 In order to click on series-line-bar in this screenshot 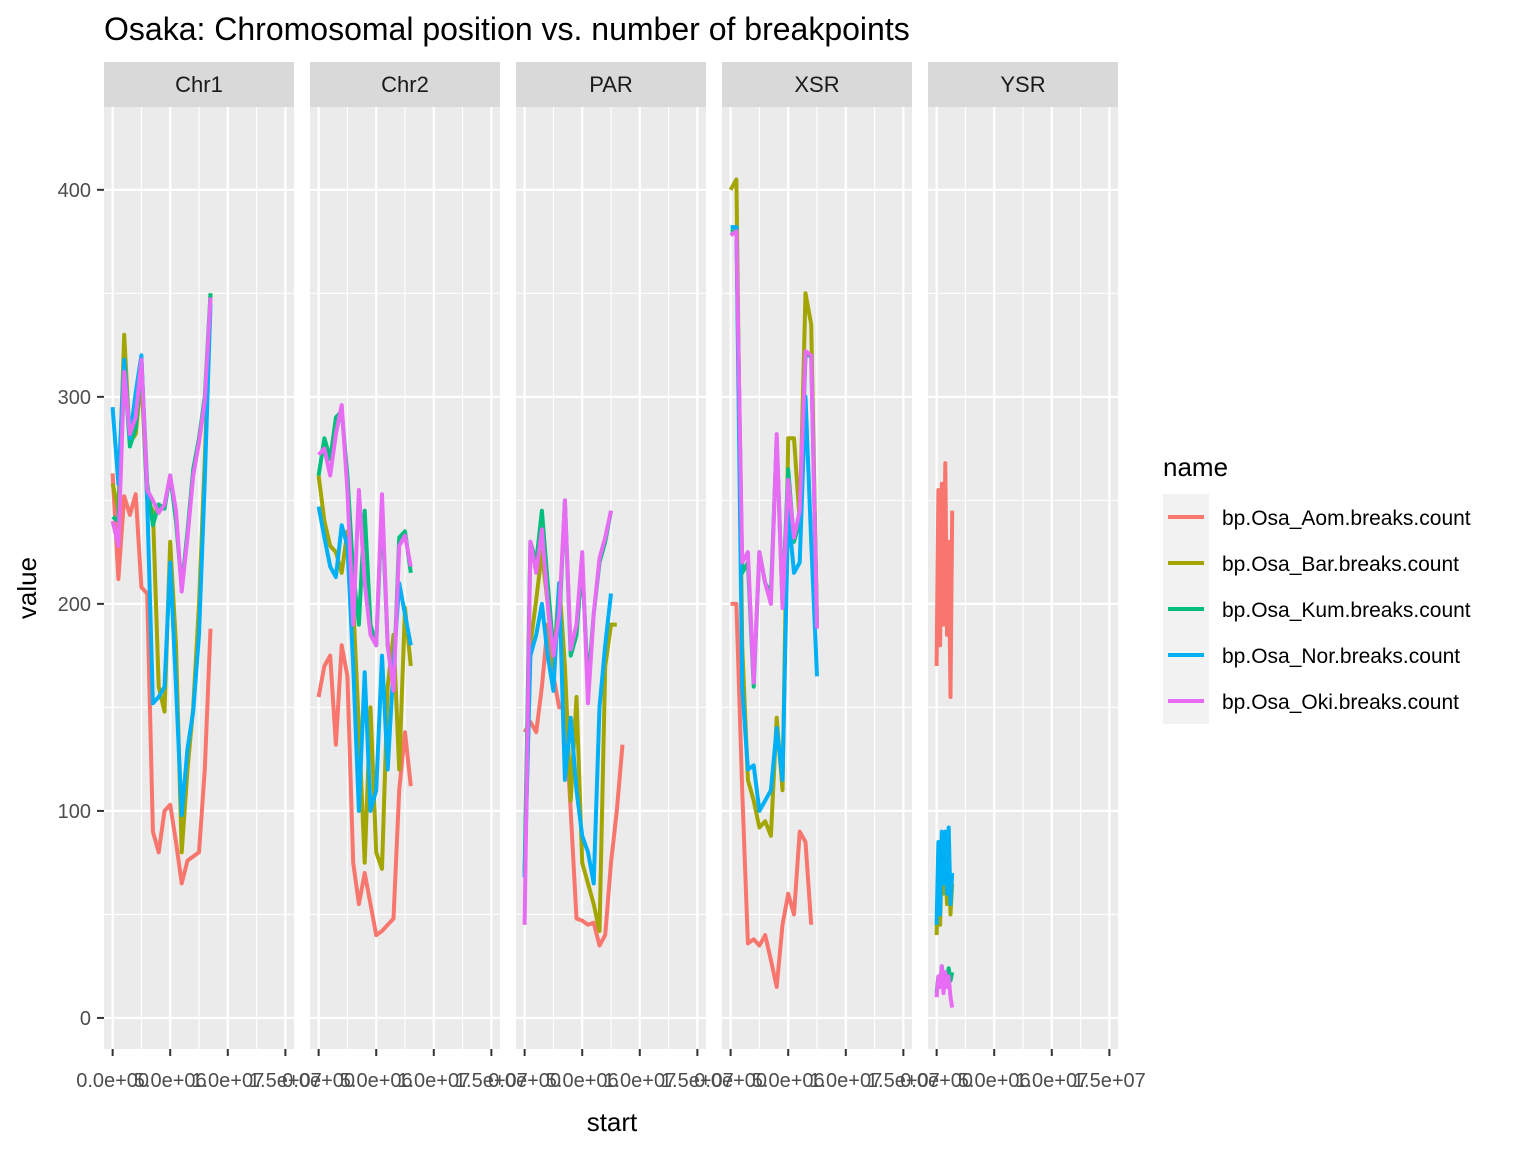, I will do `click(569, 741)`.